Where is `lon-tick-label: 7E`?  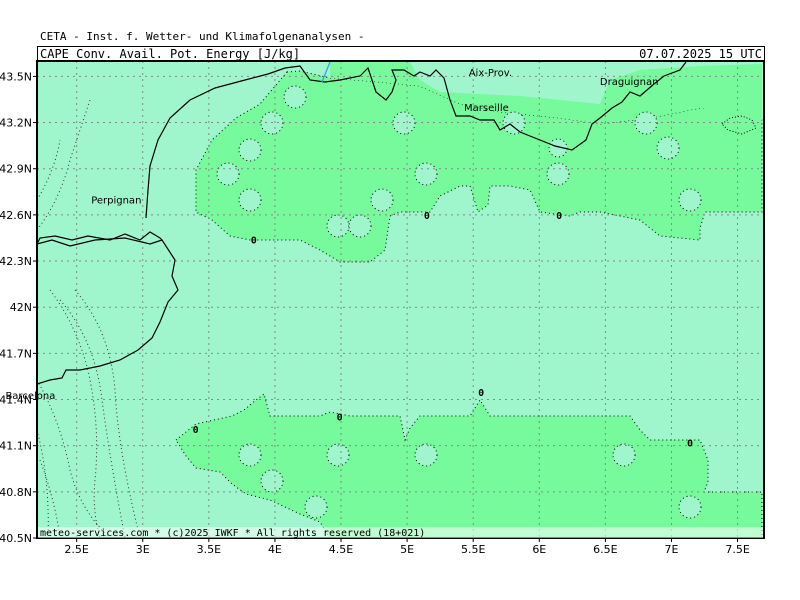
lon-tick-label: 7E is located at coordinates (671, 549).